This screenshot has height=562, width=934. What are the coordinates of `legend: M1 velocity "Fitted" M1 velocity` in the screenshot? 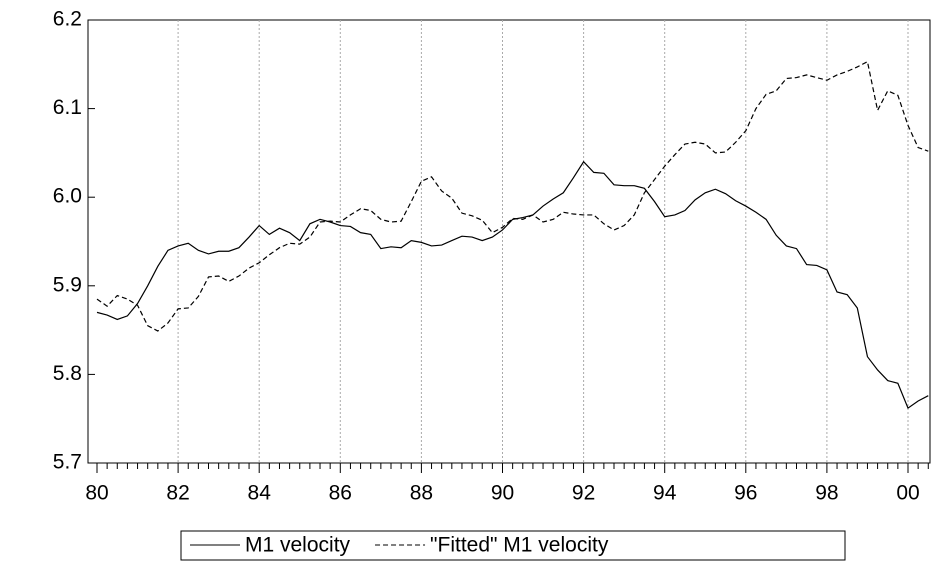 It's located at (513, 545).